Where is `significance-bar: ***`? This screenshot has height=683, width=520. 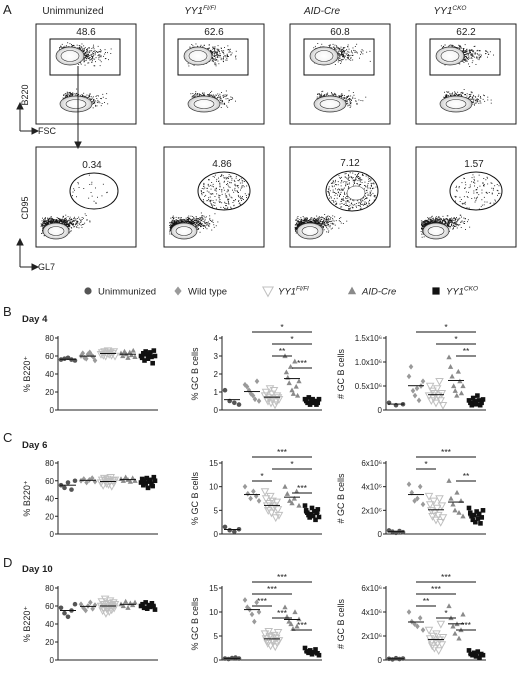
significance-bar: *** is located at coordinates (282, 577).